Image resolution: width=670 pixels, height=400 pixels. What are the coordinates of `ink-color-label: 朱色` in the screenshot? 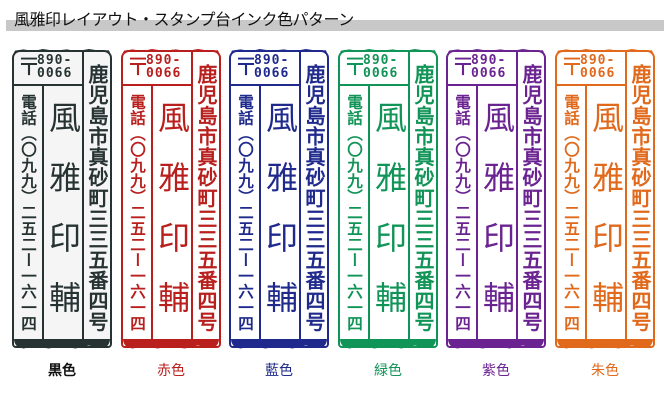 It's located at (605, 371).